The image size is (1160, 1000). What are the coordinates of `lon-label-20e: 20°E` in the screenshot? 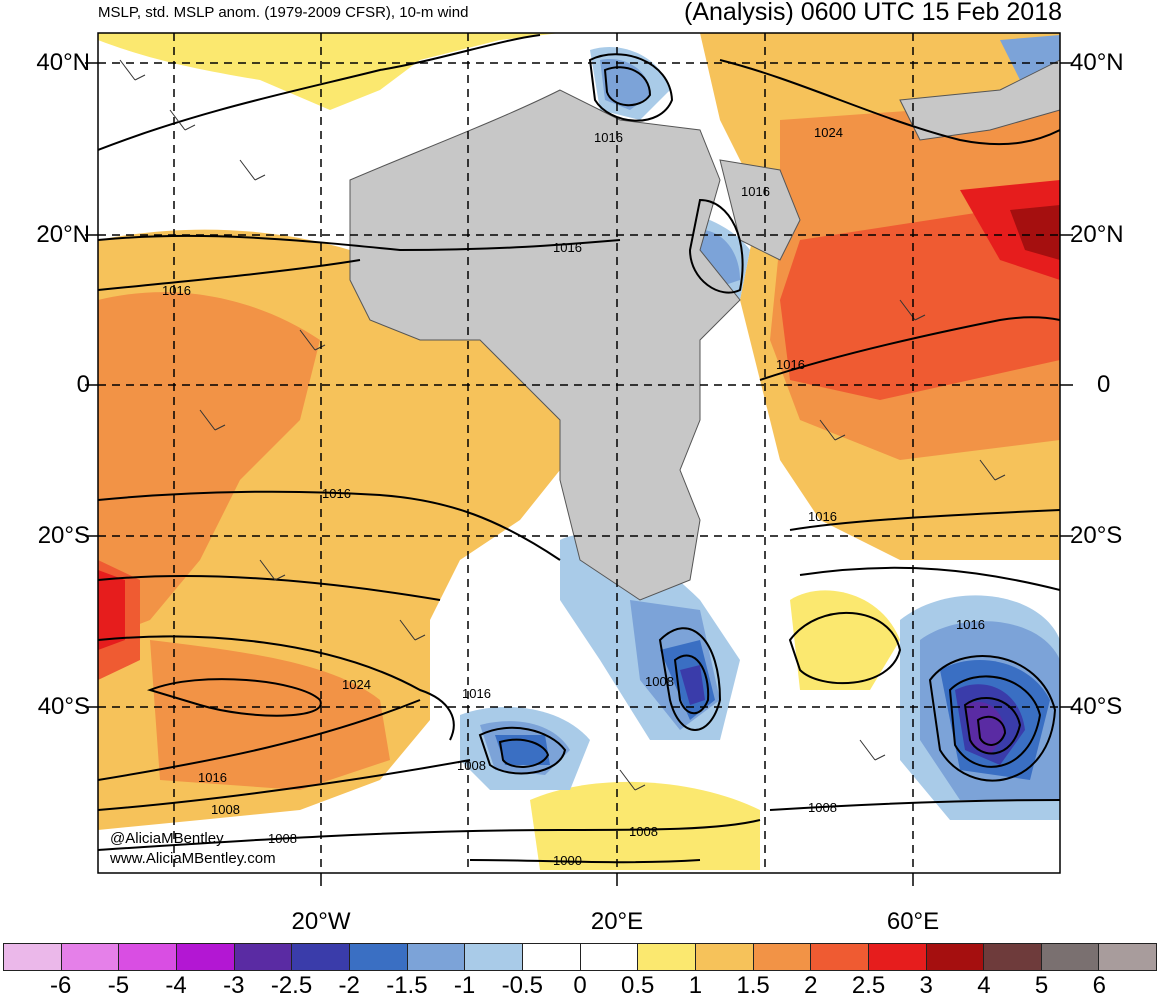 It's located at (617, 921).